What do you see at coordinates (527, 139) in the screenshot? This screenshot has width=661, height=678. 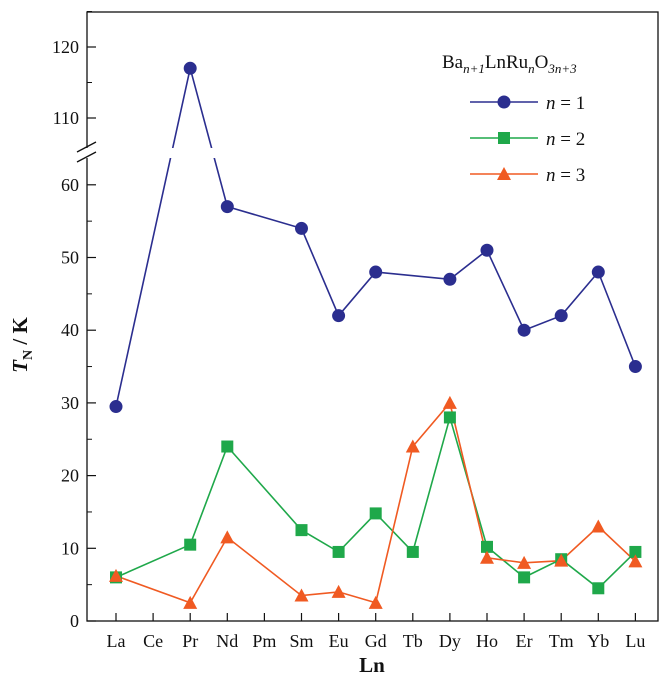 I see `legend: n = 1 n = 2 n = 3` at bounding box center [527, 139].